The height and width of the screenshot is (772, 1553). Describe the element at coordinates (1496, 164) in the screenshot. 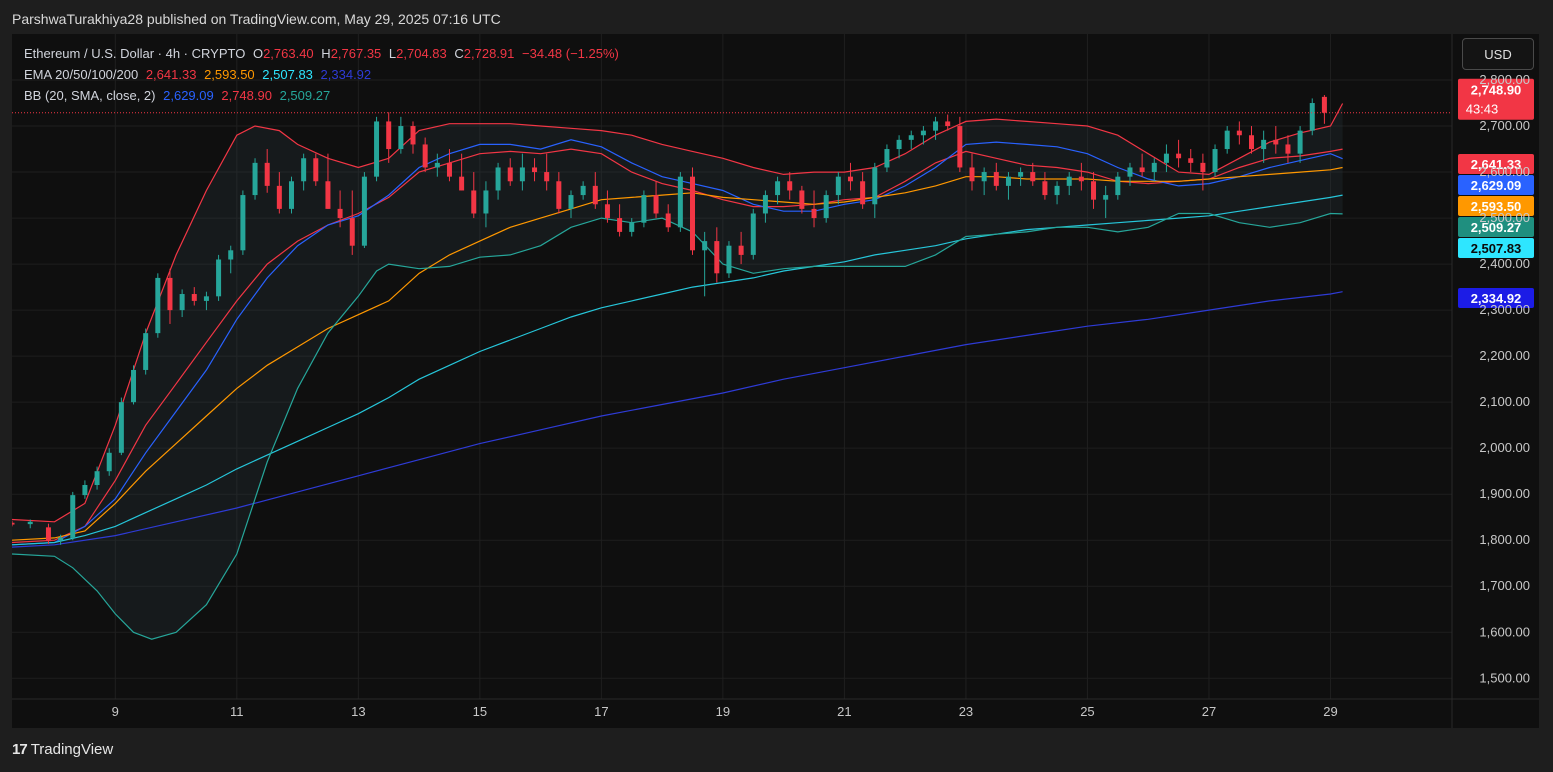

I see `ema20-tag` at that location.